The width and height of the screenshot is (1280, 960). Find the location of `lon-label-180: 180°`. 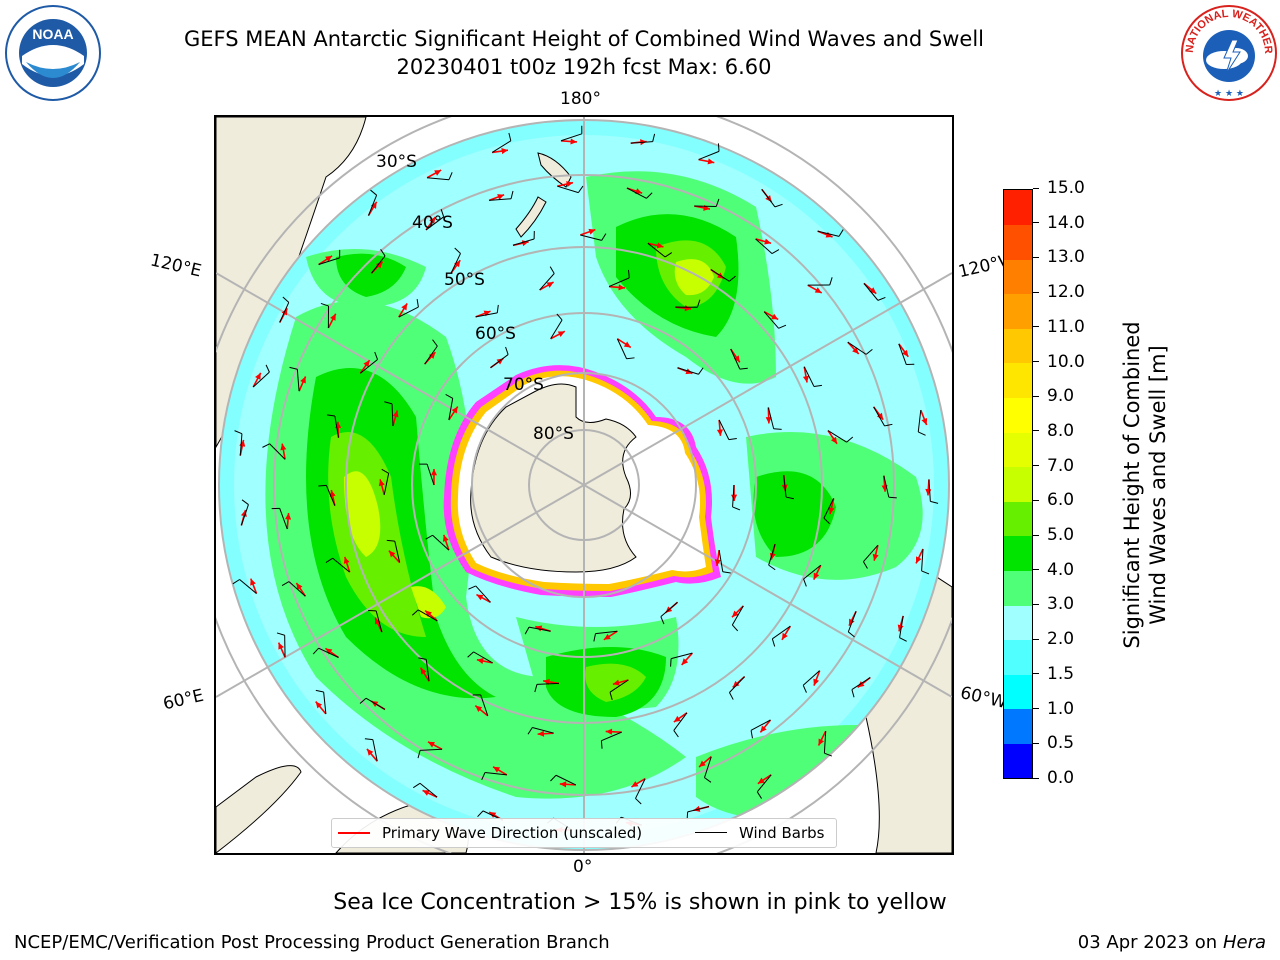

lon-label-180: 180° is located at coordinates (580, 99).